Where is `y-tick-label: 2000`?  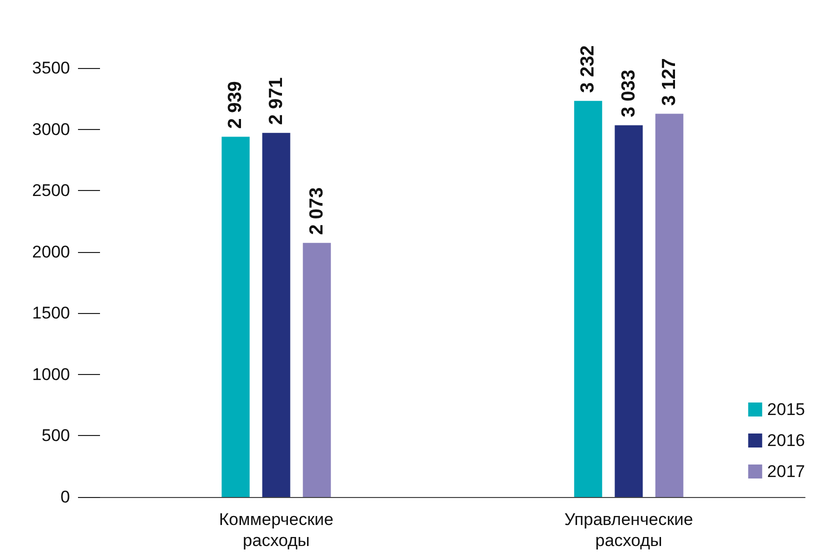
y-tick-label: 2000 is located at coordinates (51, 252).